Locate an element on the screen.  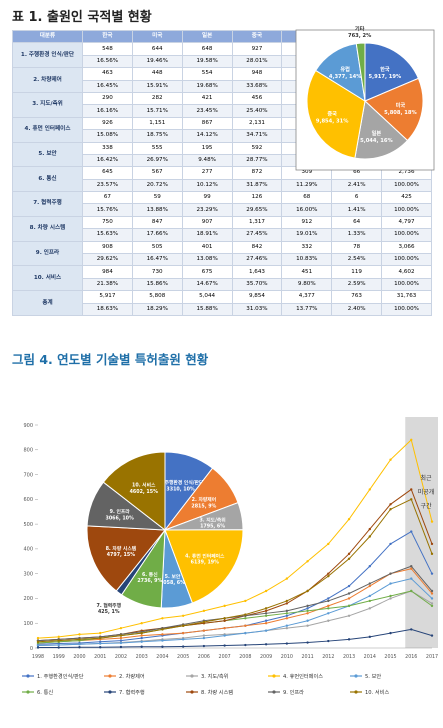
slice-category: 10. 서비스 is located at coordinates (144, 485).